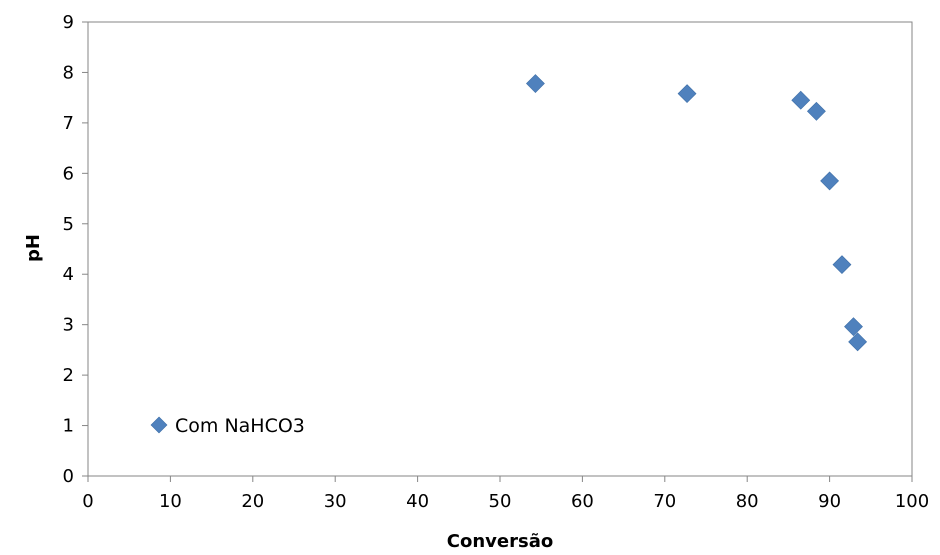 The width and height of the screenshot is (940, 555). I want to click on x-axis-ticks: 0 10 20 30 40 50 60 70 80 90 100, so click(505, 494).